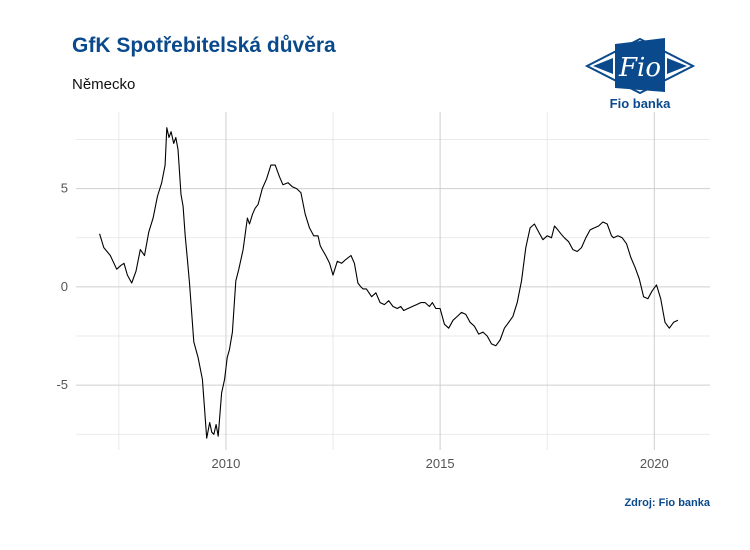  Describe the element at coordinates (654, 463) in the screenshot. I see `x-tick-label: 2020` at that location.